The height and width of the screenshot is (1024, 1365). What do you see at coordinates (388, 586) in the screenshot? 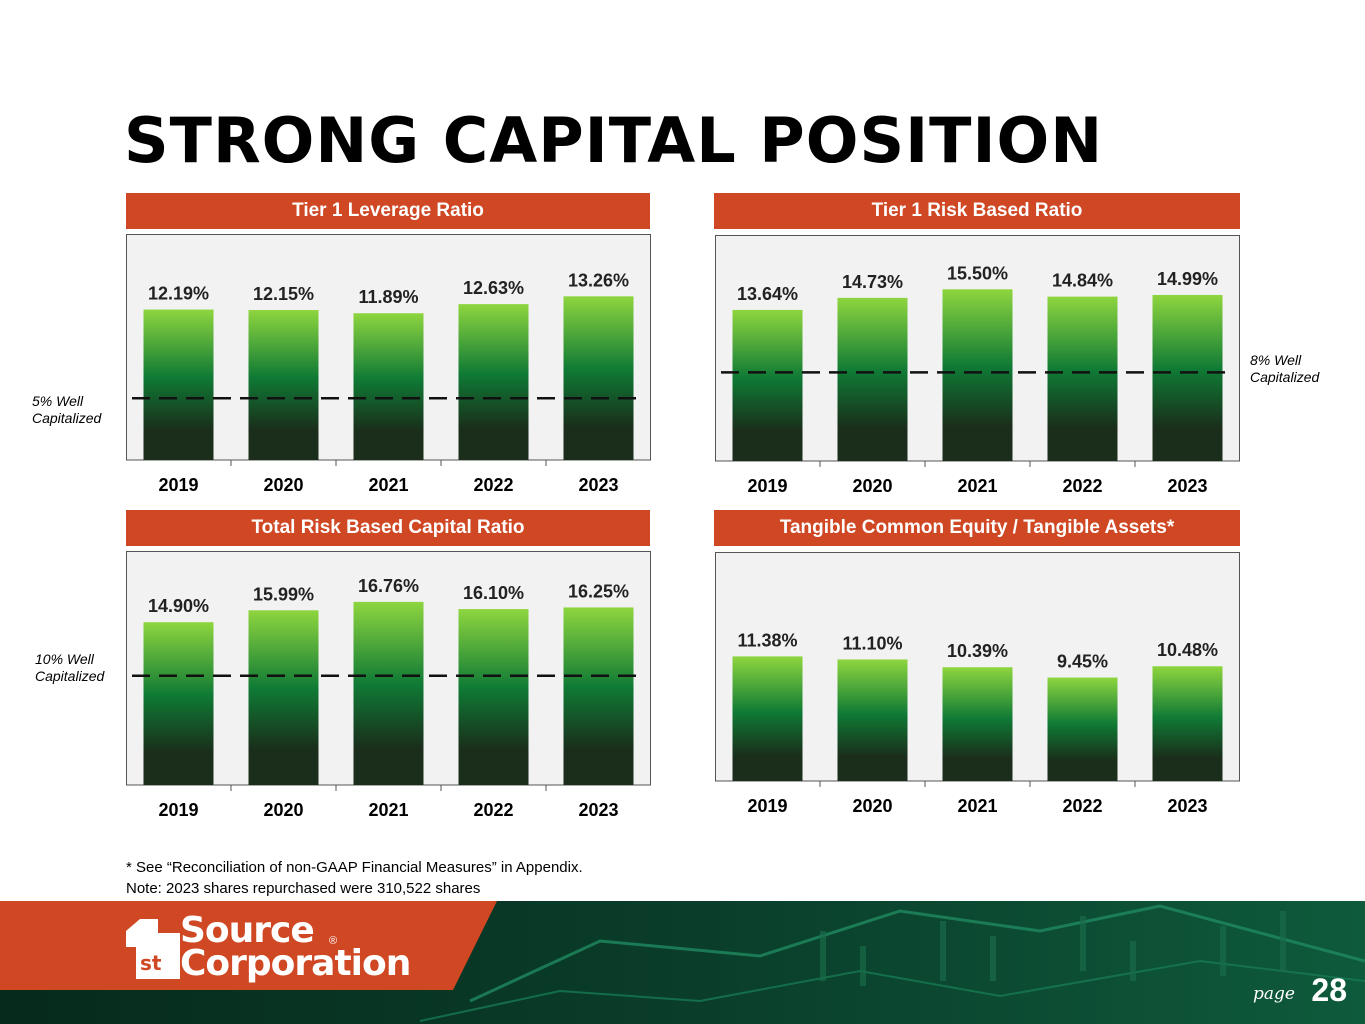
I see `data-label-2021: 16.76%` at bounding box center [388, 586].